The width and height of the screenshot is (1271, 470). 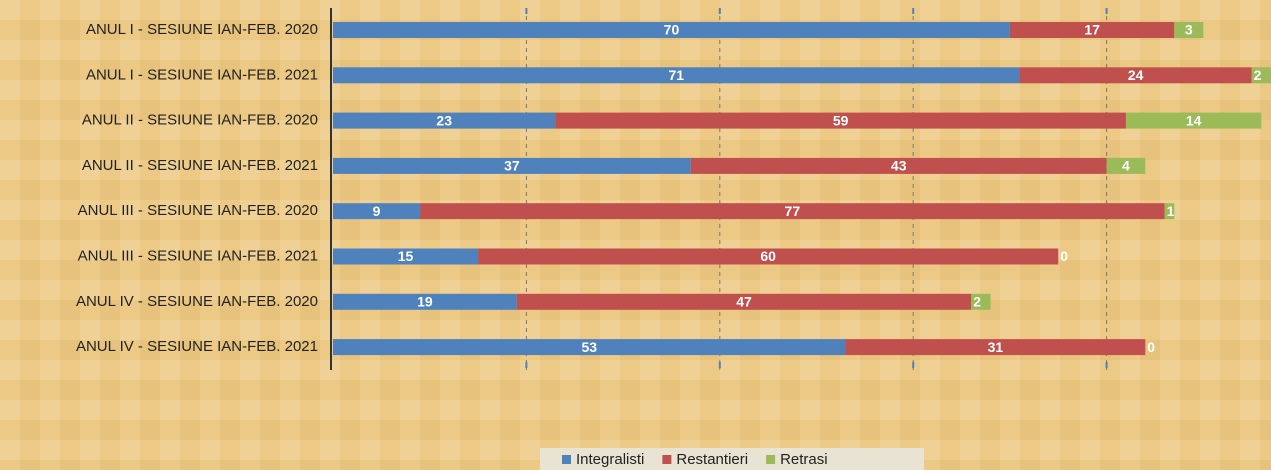 I want to click on category-label: ANUL I - SESIUNE IAN-FEB. 2021, so click(x=202, y=74).